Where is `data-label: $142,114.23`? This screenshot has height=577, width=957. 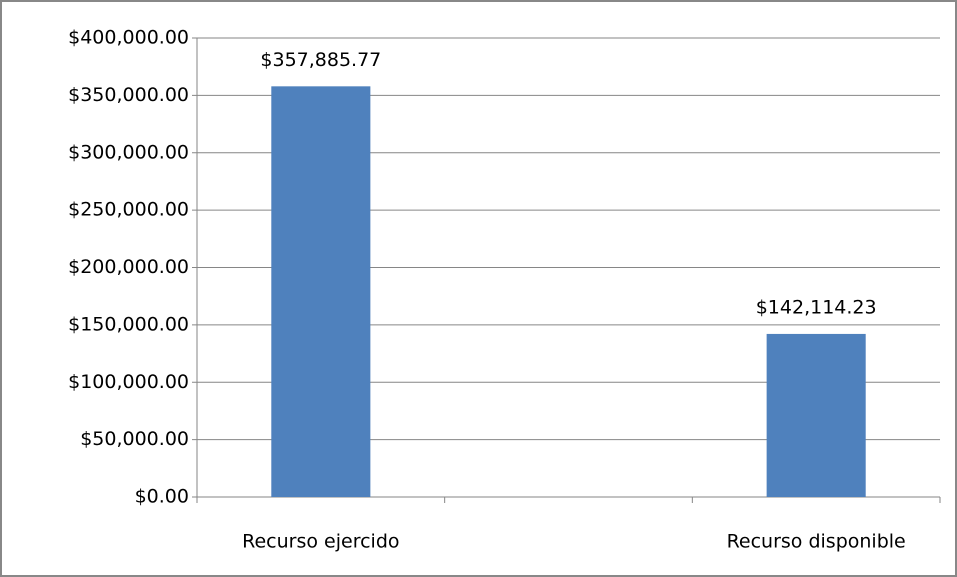
data-label: $142,114.23 is located at coordinates (816, 307).